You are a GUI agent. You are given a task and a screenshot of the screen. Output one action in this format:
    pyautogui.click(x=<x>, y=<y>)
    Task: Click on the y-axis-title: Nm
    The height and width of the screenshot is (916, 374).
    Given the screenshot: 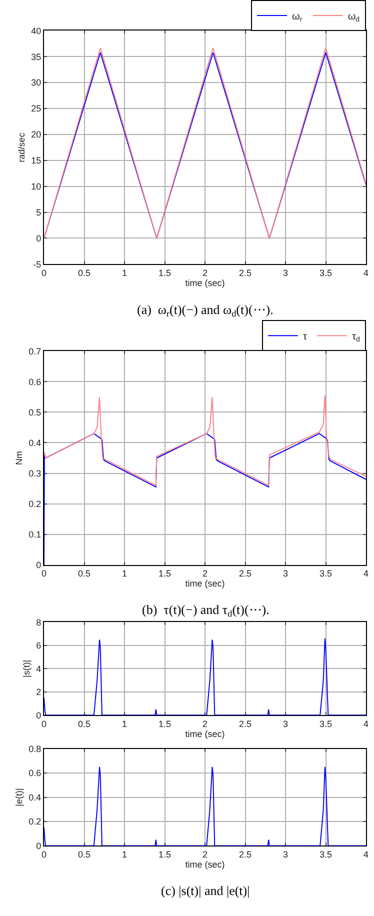 What is the action you would take?
    pyautogui.click(x=19, y=458)
    